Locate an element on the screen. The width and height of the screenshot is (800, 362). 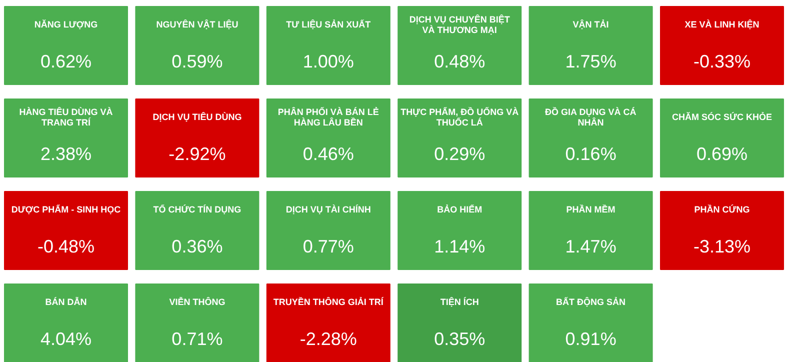
category-label: VIỄN THÔNG is located at coordinates (197, 301).